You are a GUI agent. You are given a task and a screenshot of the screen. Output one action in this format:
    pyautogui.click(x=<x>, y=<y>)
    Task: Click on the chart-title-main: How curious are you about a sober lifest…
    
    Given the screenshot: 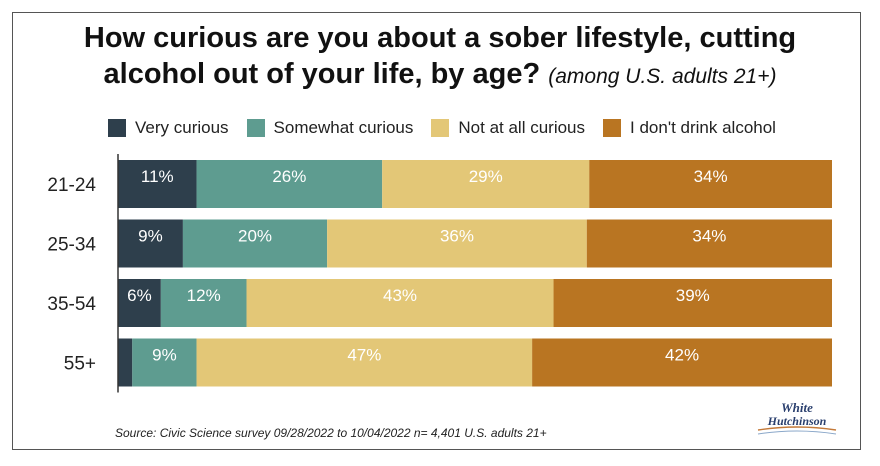 What is the action you would take?
    pyautogui.click(x=440, y=56)
    